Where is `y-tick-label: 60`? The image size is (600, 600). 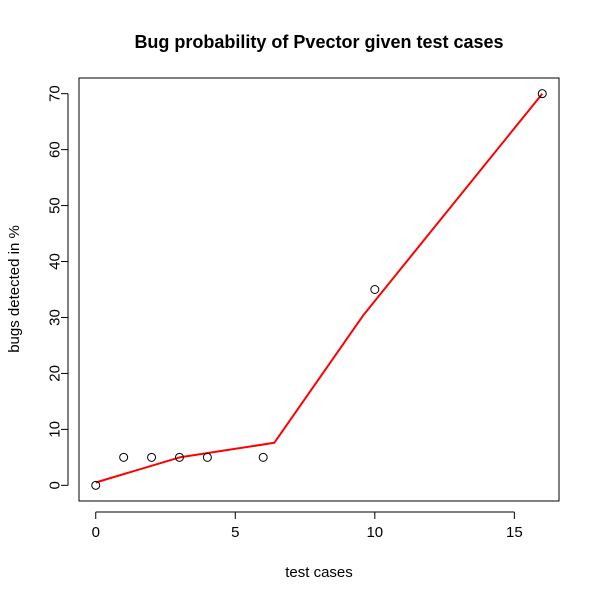
y-tick-label: 60 is located at coordinates (55, 149).